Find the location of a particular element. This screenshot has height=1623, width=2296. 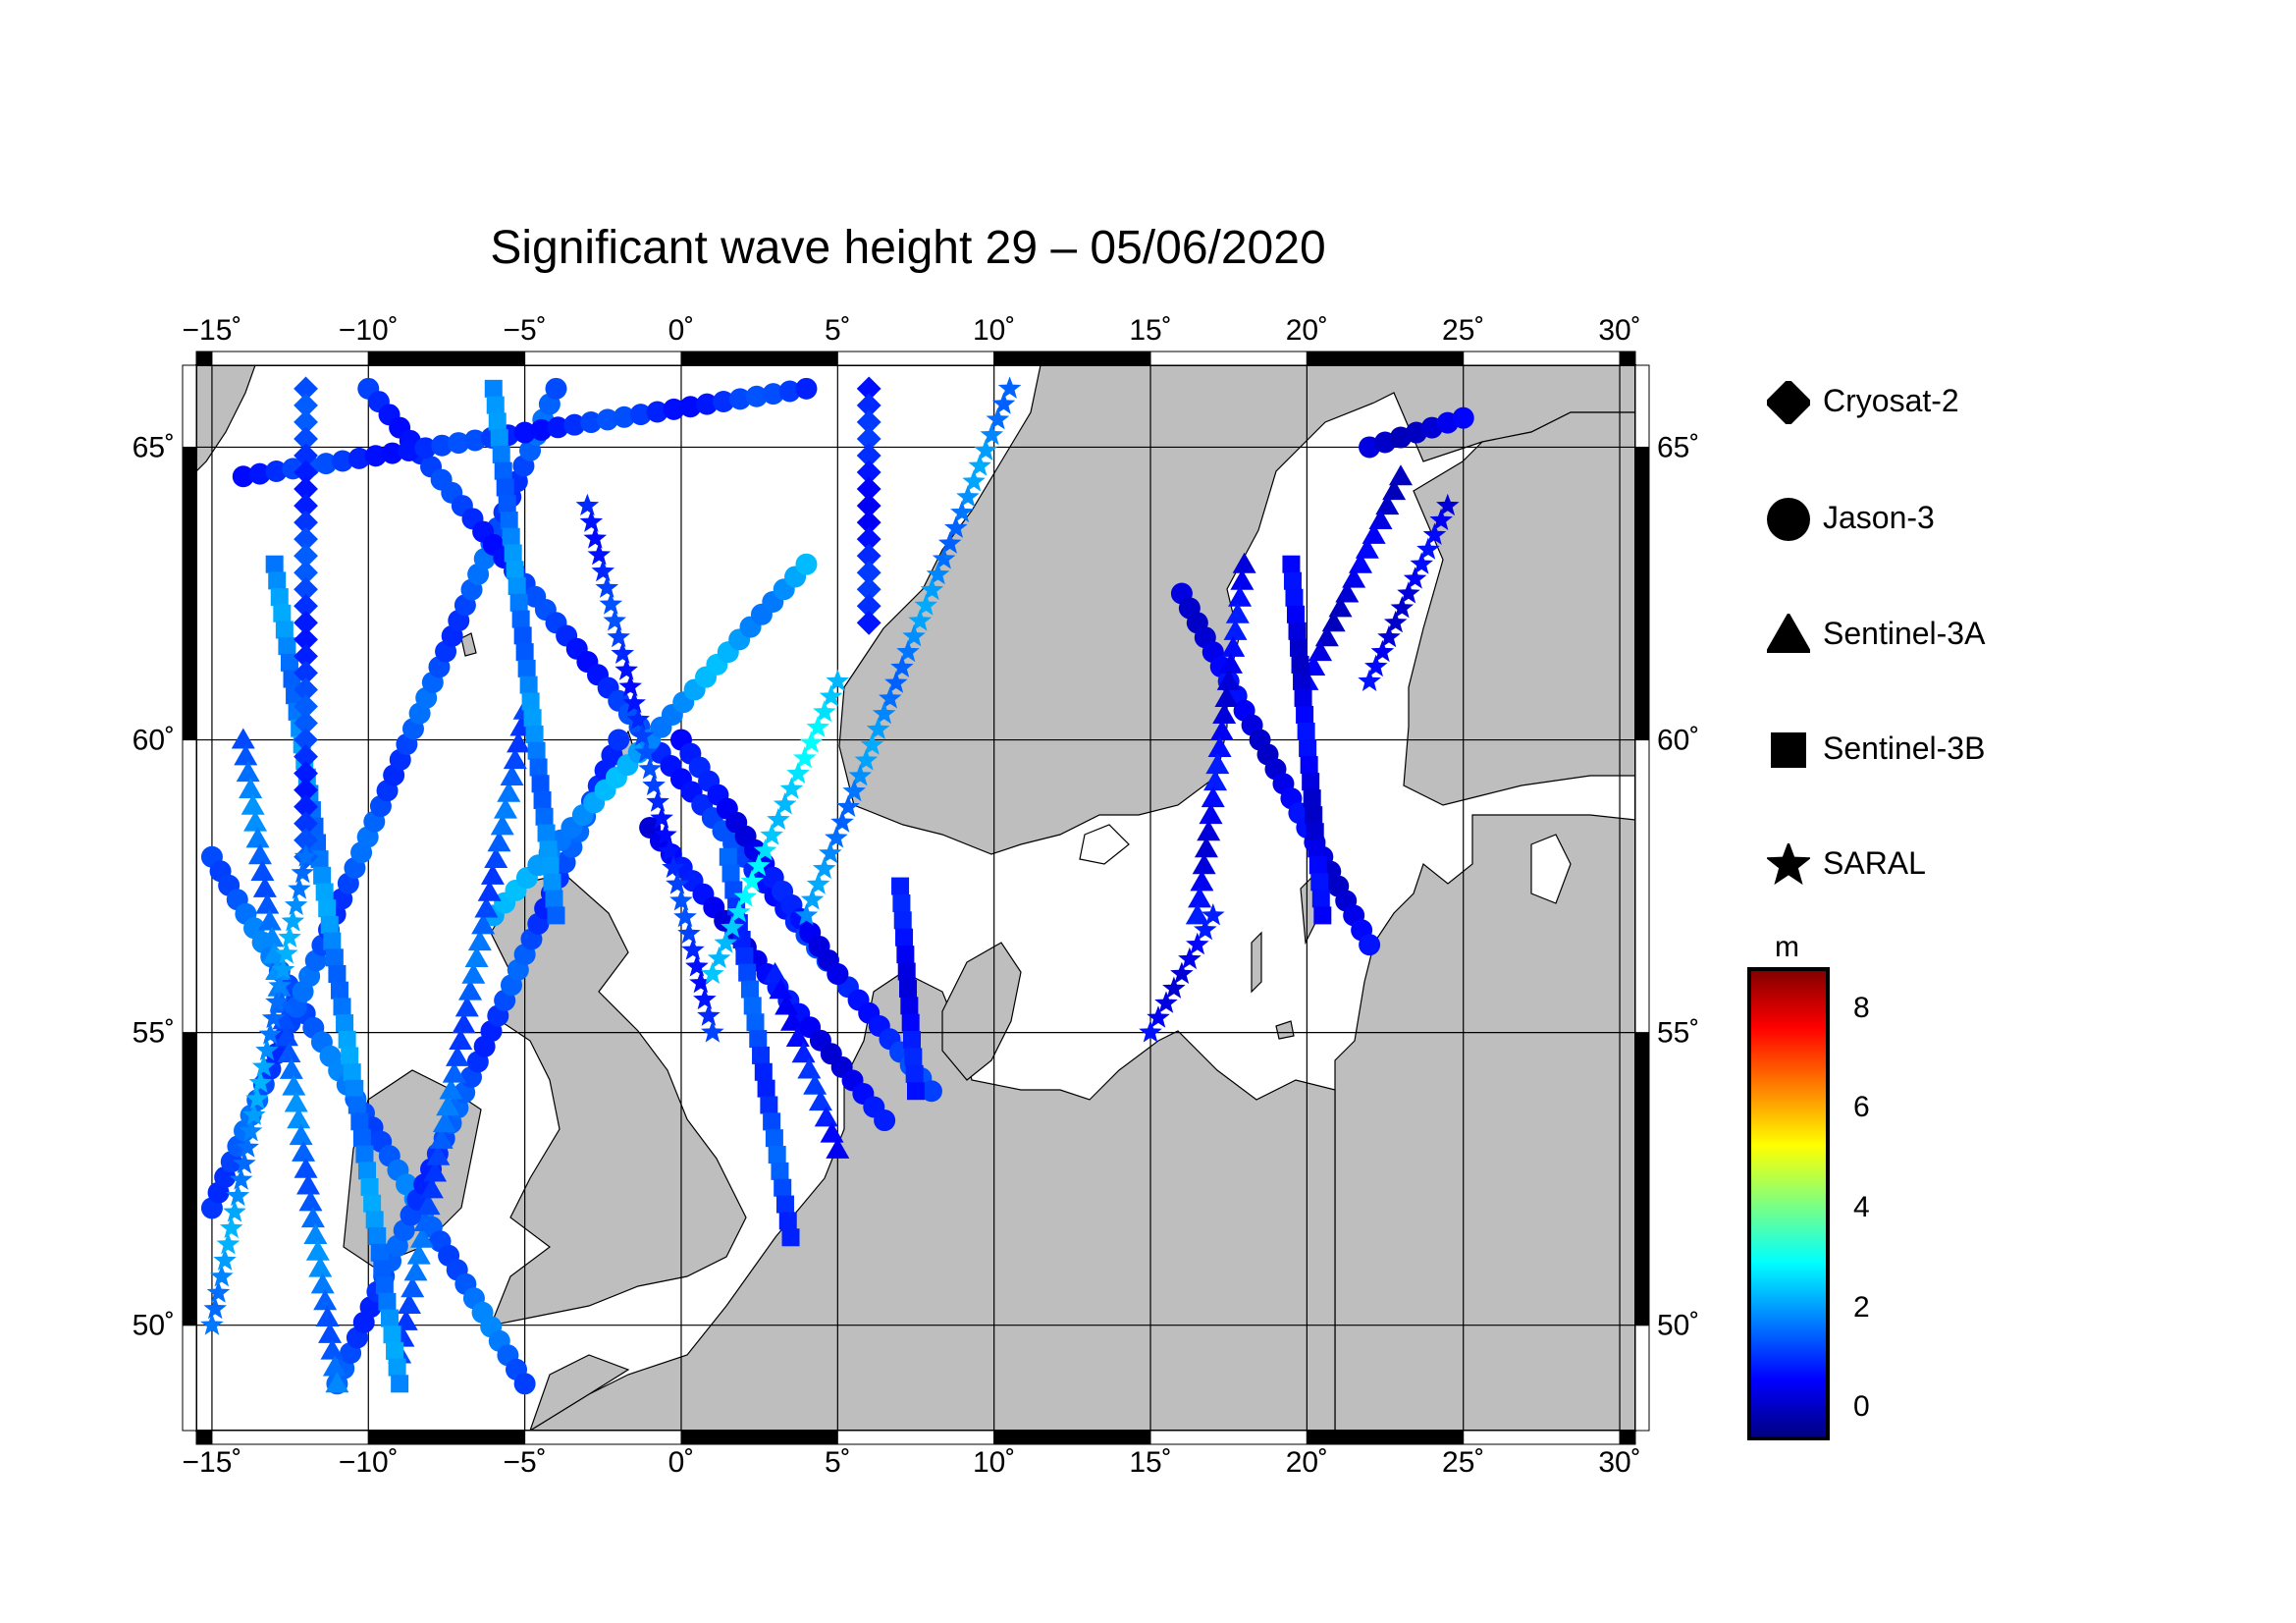

land-scandinavia is located at coordinates (1236, 610).